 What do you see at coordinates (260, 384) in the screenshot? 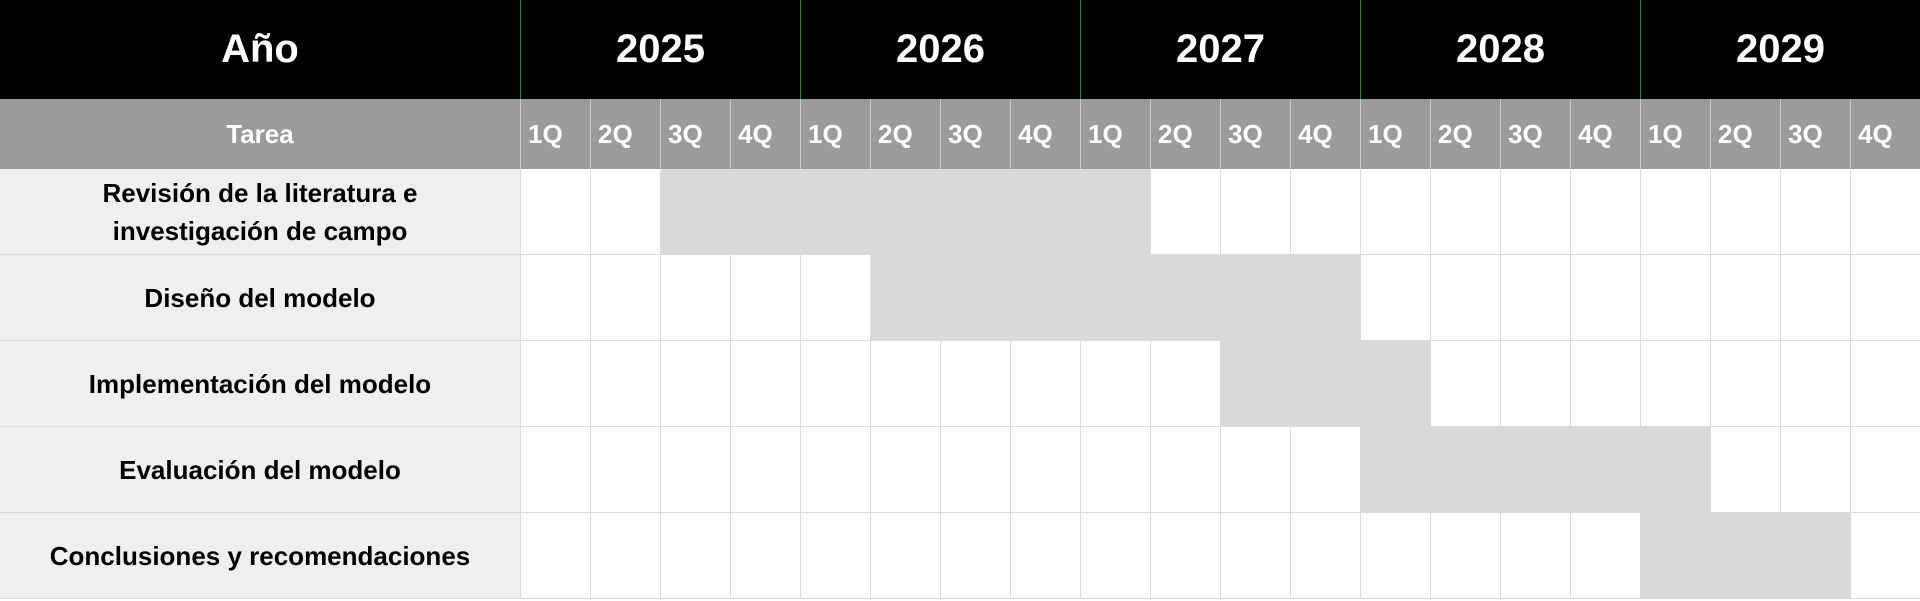
I see `task-label: Implementación del modelo` at bounding box center [260, 384].